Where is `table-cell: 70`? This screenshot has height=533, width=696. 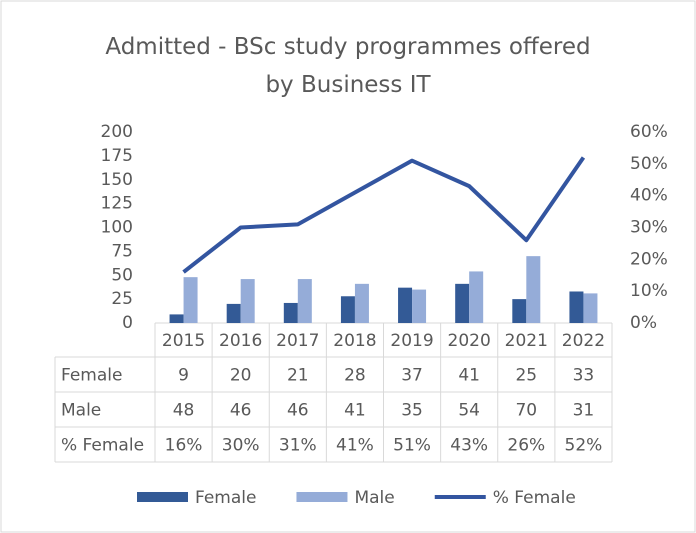
table-cell: 70 is located at coordinates (526, 411).